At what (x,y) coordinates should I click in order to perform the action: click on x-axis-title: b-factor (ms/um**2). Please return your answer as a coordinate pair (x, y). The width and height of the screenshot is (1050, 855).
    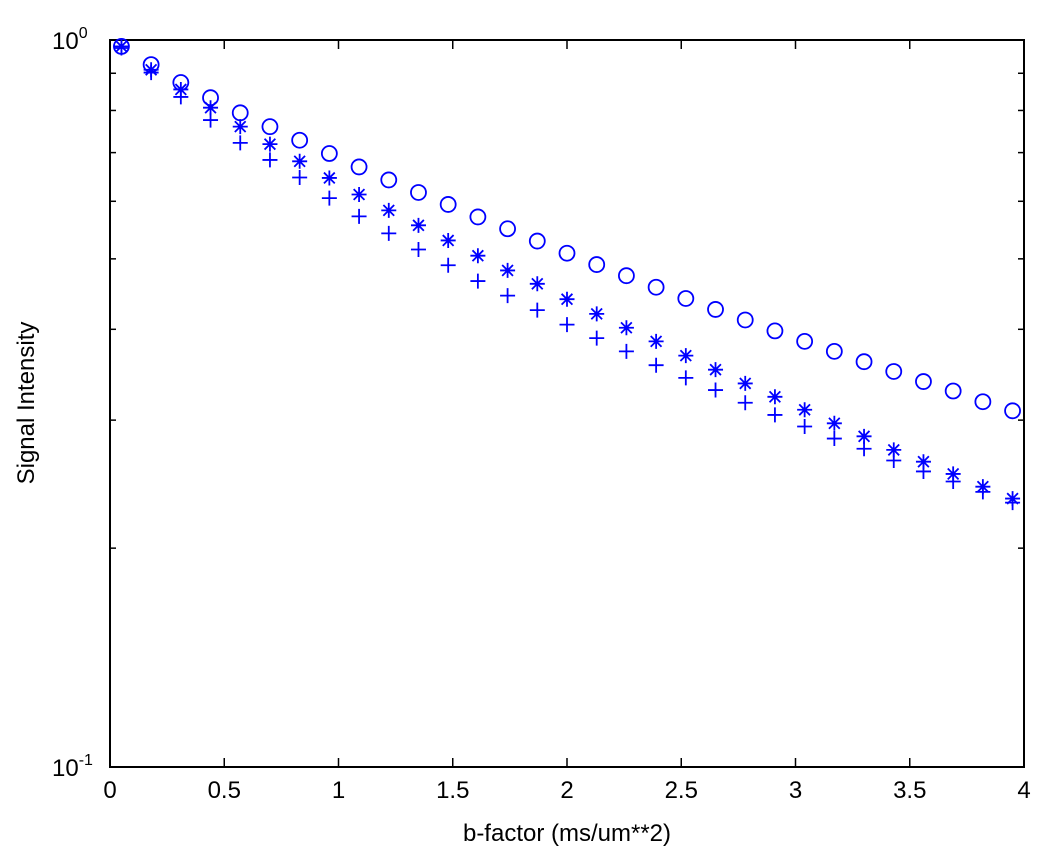
    Looking at the image, I should click on (567, 833).